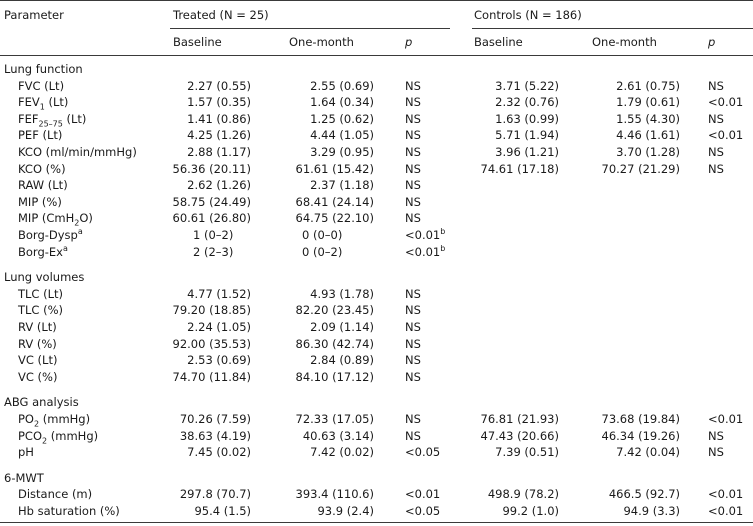 This screenshot has width=753, height=526. Describe the element at coordinates (376, 0) in the screenshot. I see `table-top-rule` at that location.